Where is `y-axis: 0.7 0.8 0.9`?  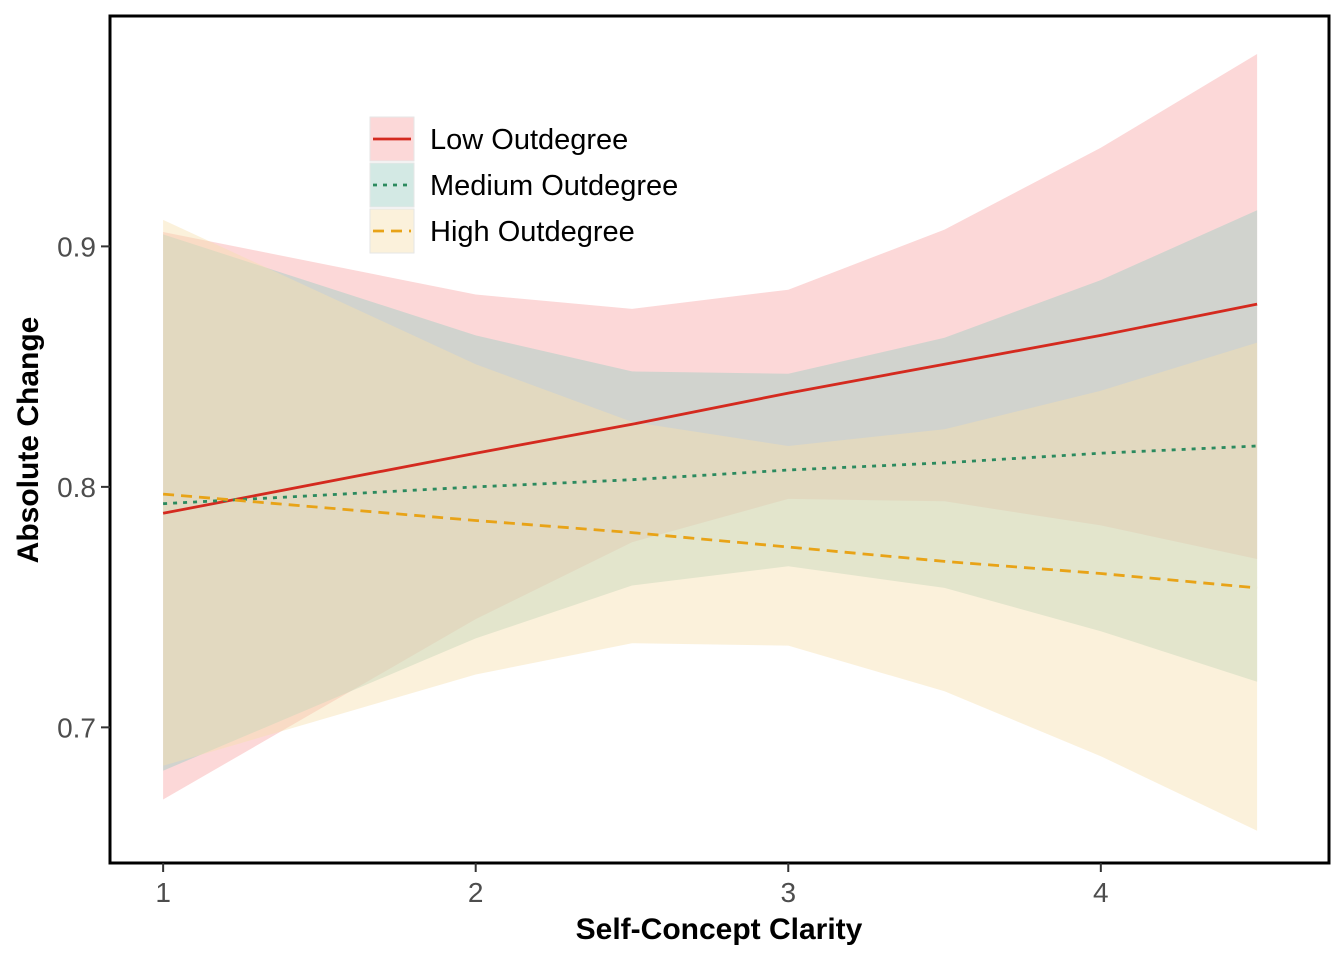
y-axis: 0.7 0.8 0.9 is located at coordinates (83, 487).